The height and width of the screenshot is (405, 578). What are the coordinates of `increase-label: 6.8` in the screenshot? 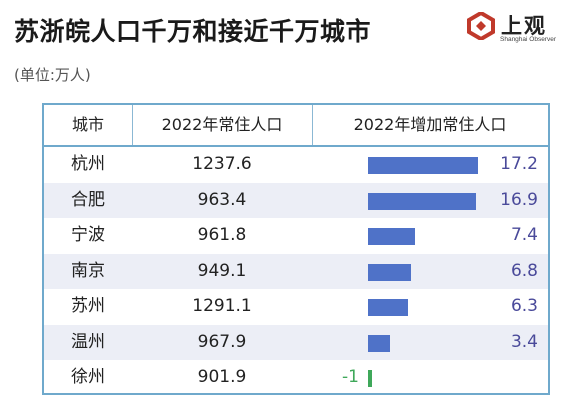 It's located at (524, 270).